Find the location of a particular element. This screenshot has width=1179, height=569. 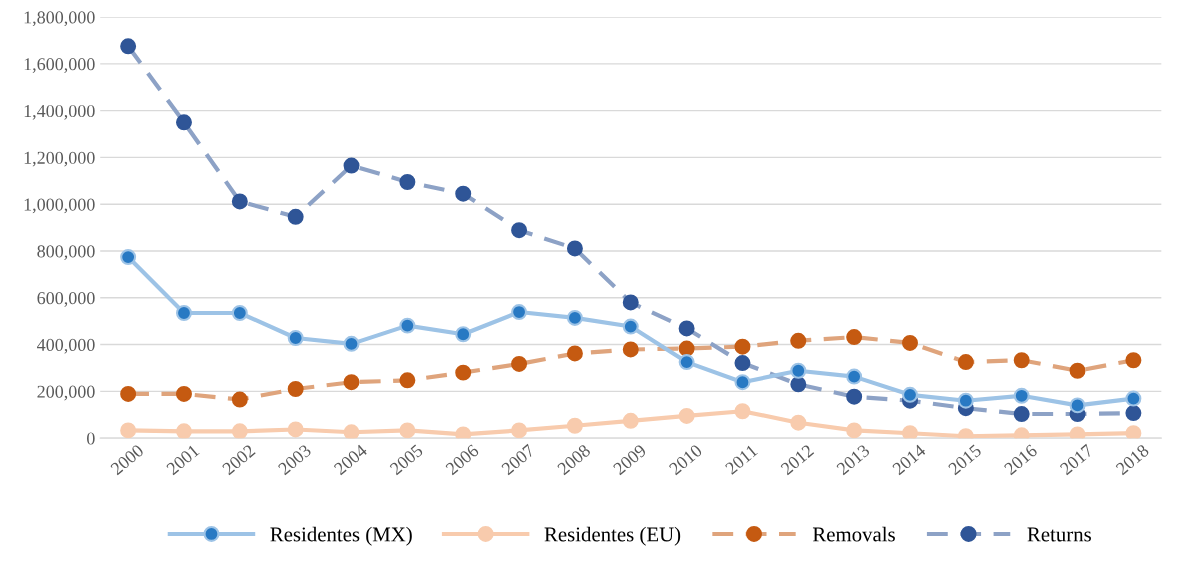

y-tick-label: 200,000 is located at coordinates (66, 393).